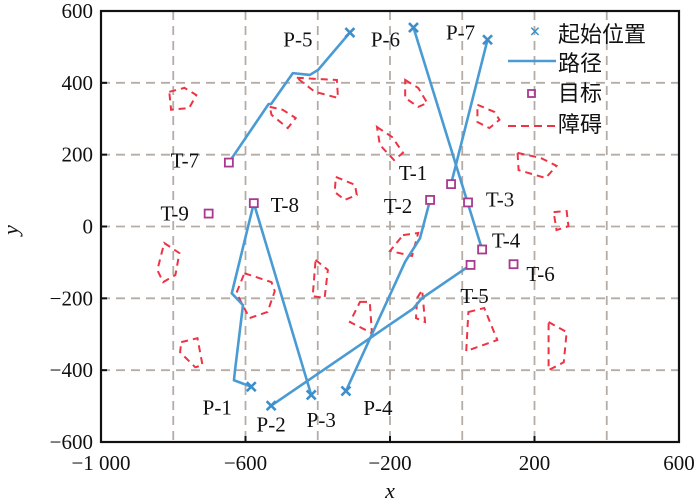 This screenshot has height=504, width=700. What do you see at coordinates (679, 463) in the screenshot?
I see `x-tick-label: 600` at bounding box center [679, 463].